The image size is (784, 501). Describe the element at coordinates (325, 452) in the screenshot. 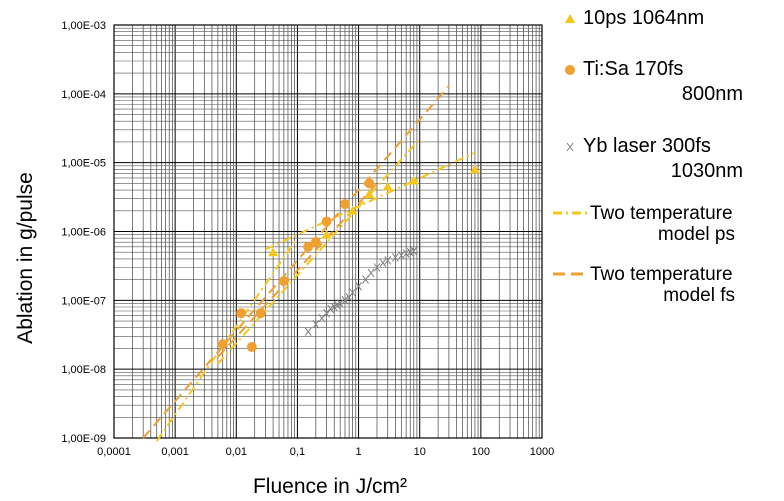

I see `x-tick-labels: 0,0001 0,001 0,01 0,1 1 10 100 1000` at that location.